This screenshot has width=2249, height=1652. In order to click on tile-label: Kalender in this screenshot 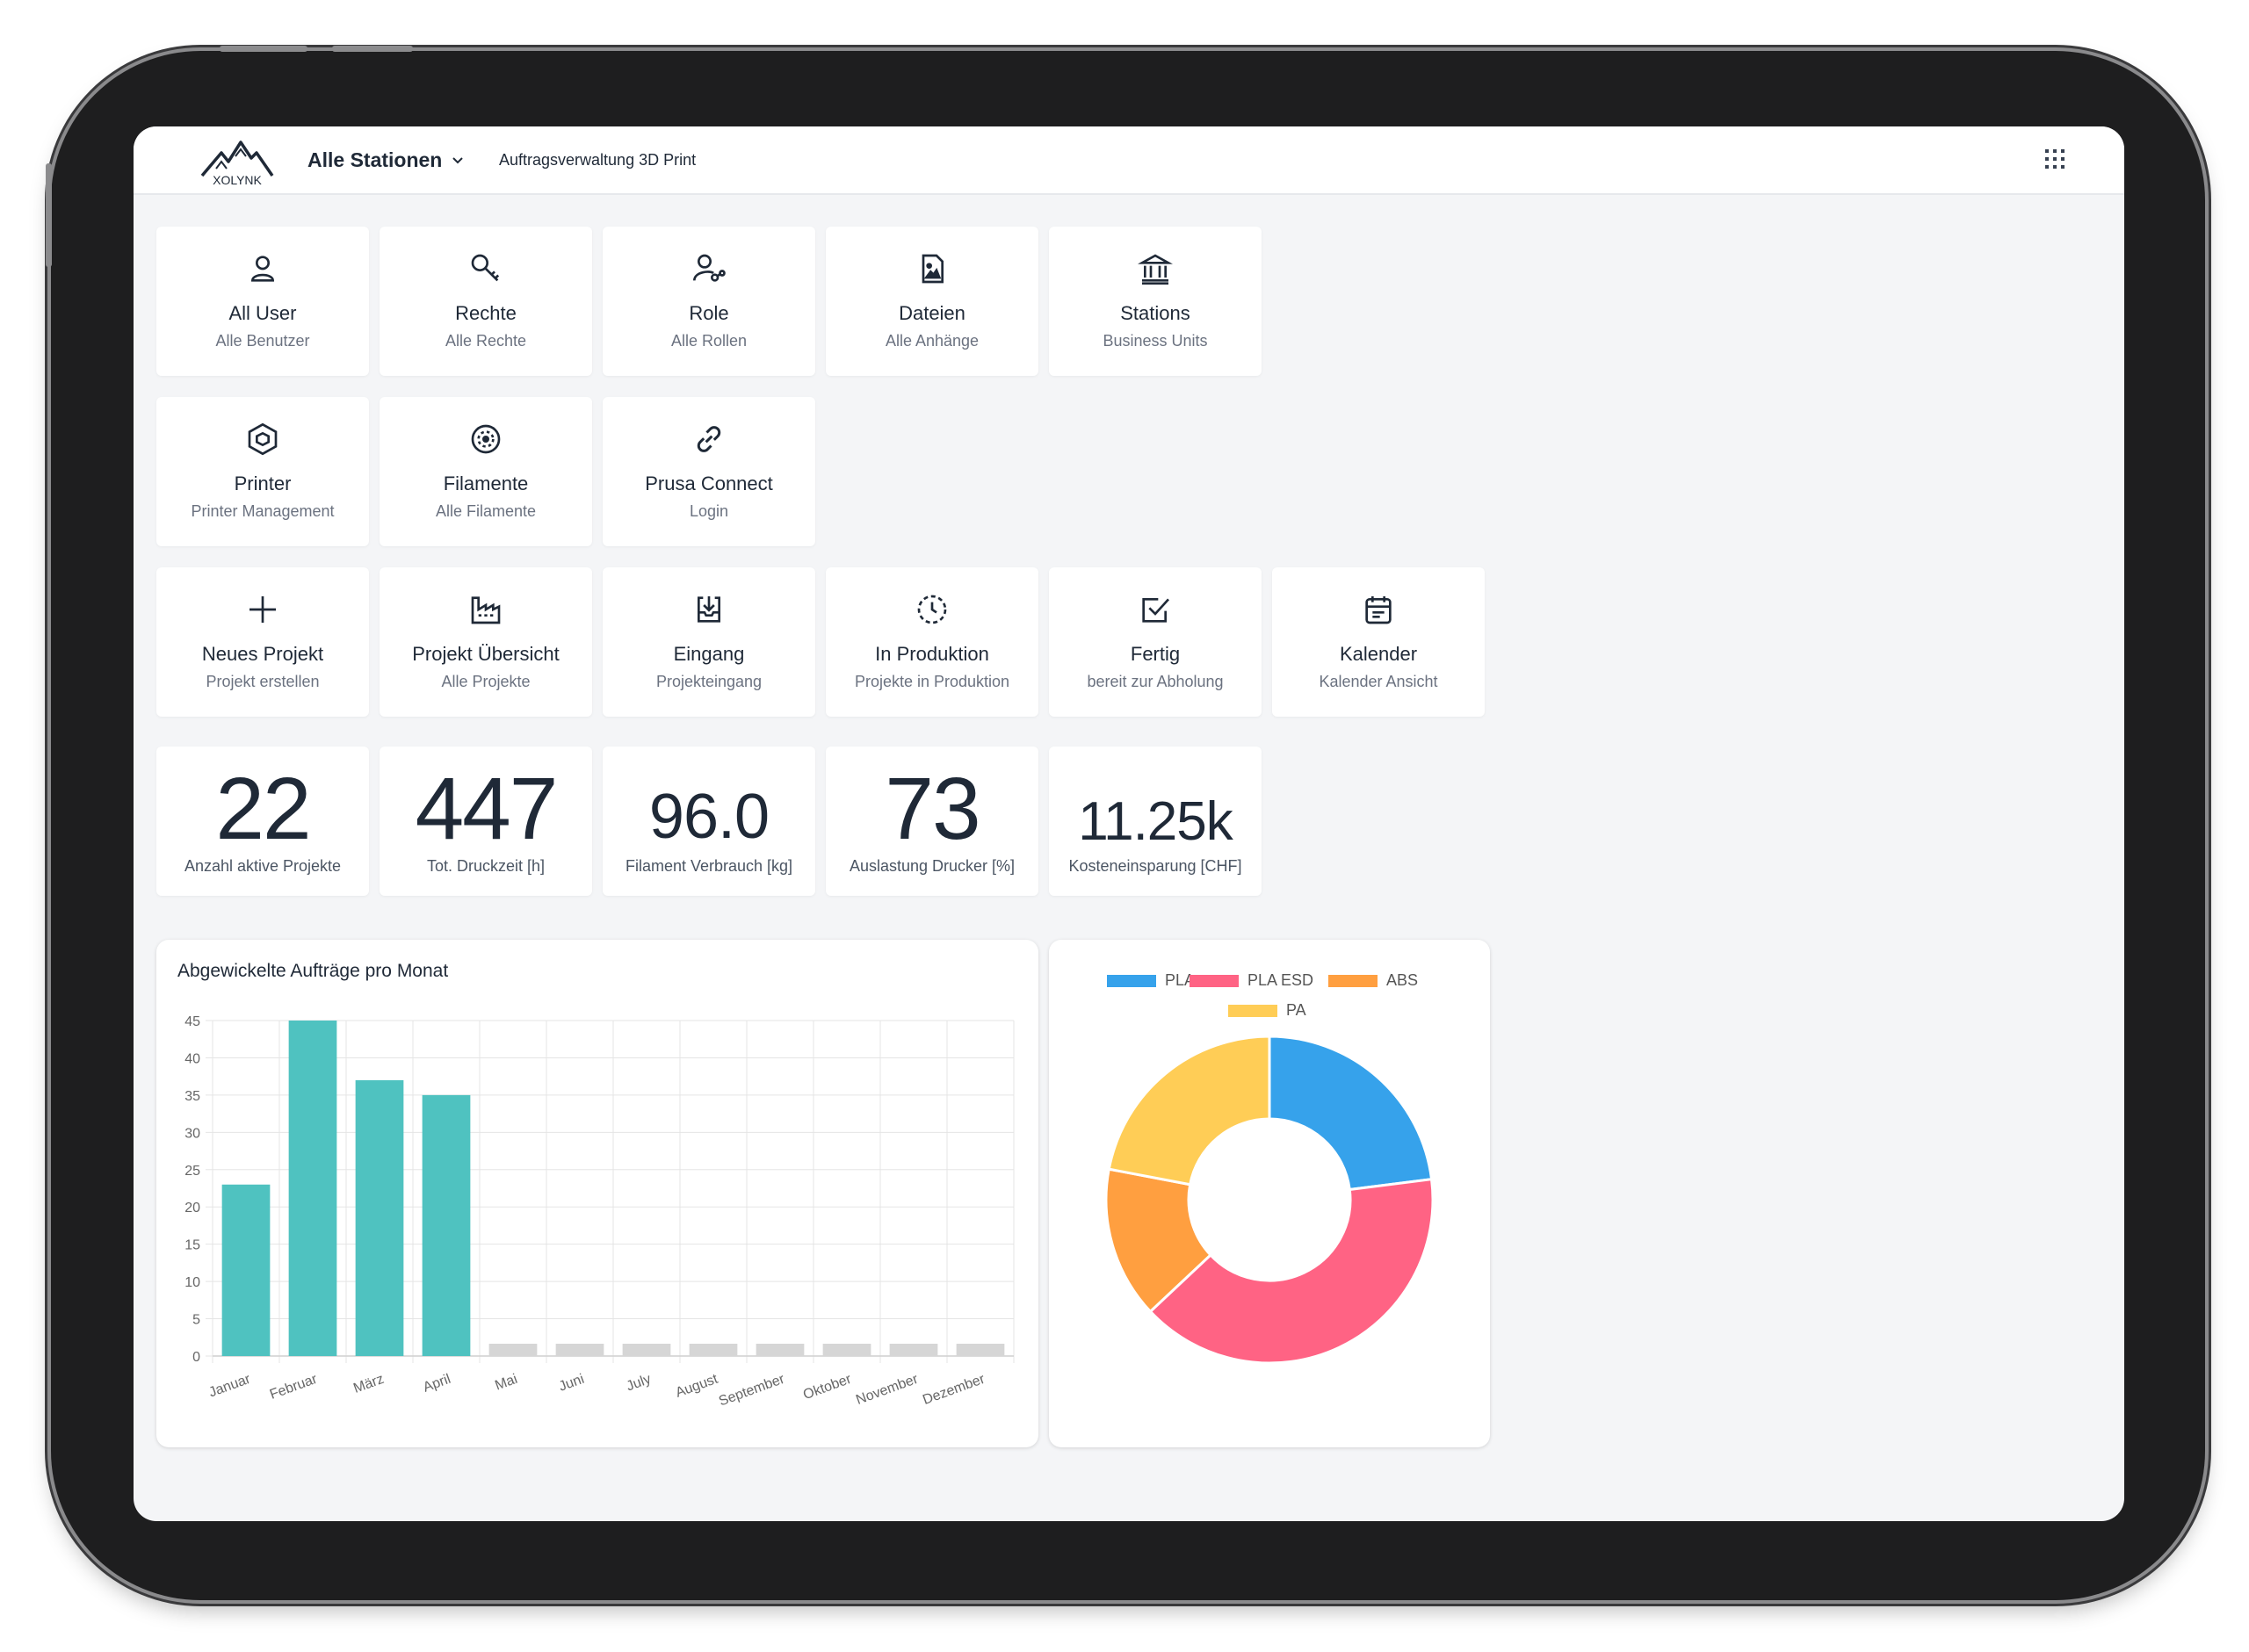, I will do `click(1378, 654)`.